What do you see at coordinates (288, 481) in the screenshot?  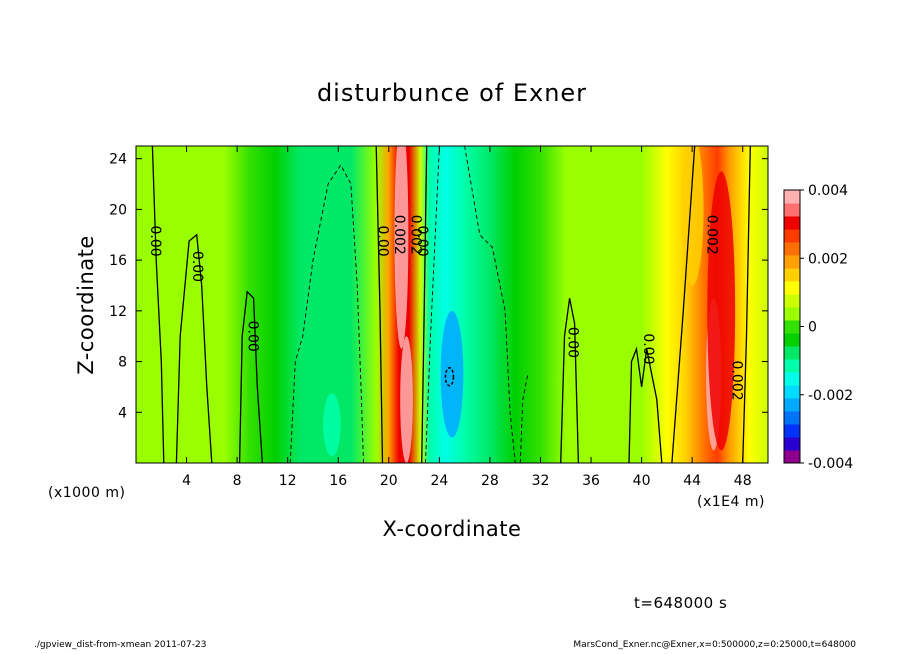 I see `x-tick-label-2: 12` at bounding box center [288, 481].